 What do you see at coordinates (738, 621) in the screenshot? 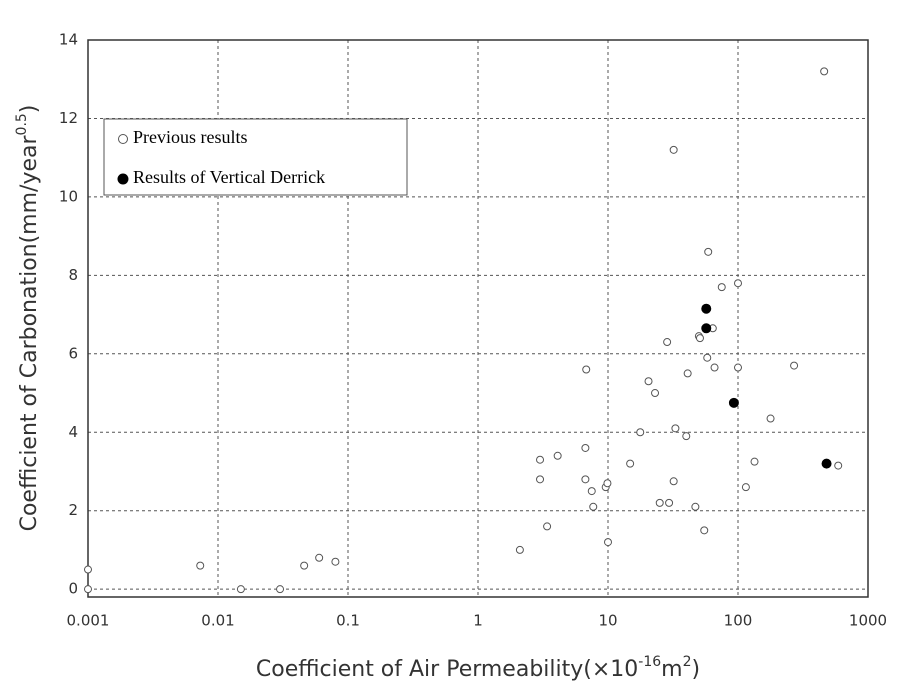
I see `x-tick-label: 100` at bounding box center [738, 621].